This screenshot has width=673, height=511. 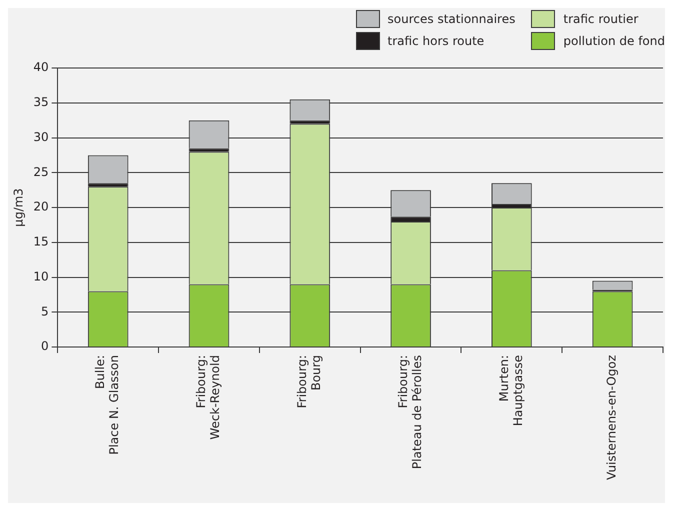 I want to click on y-tick-label: 15, so click(x=41, y=241).